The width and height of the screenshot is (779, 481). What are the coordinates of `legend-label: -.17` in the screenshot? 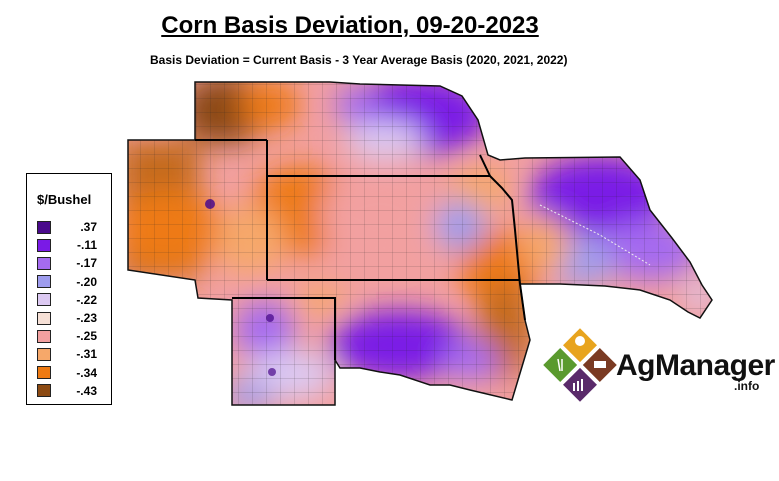 It's located at (86, 263).